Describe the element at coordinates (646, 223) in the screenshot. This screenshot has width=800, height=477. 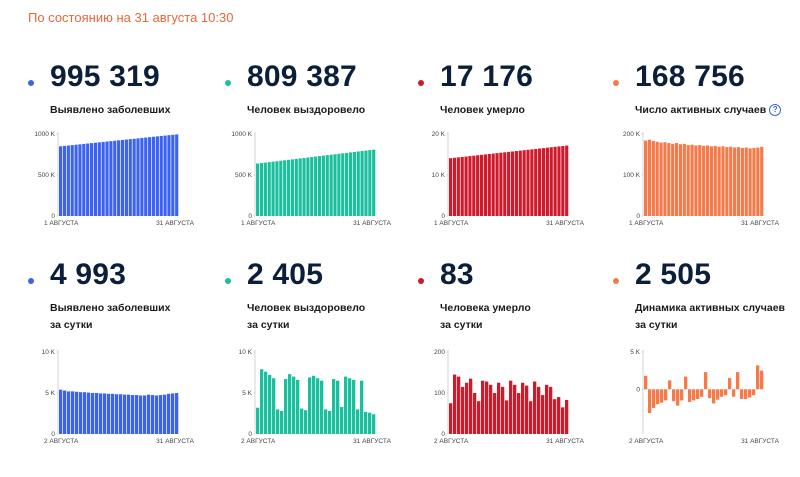
I see `x-tick-label-start: 1 АВГУСТА` at that location.